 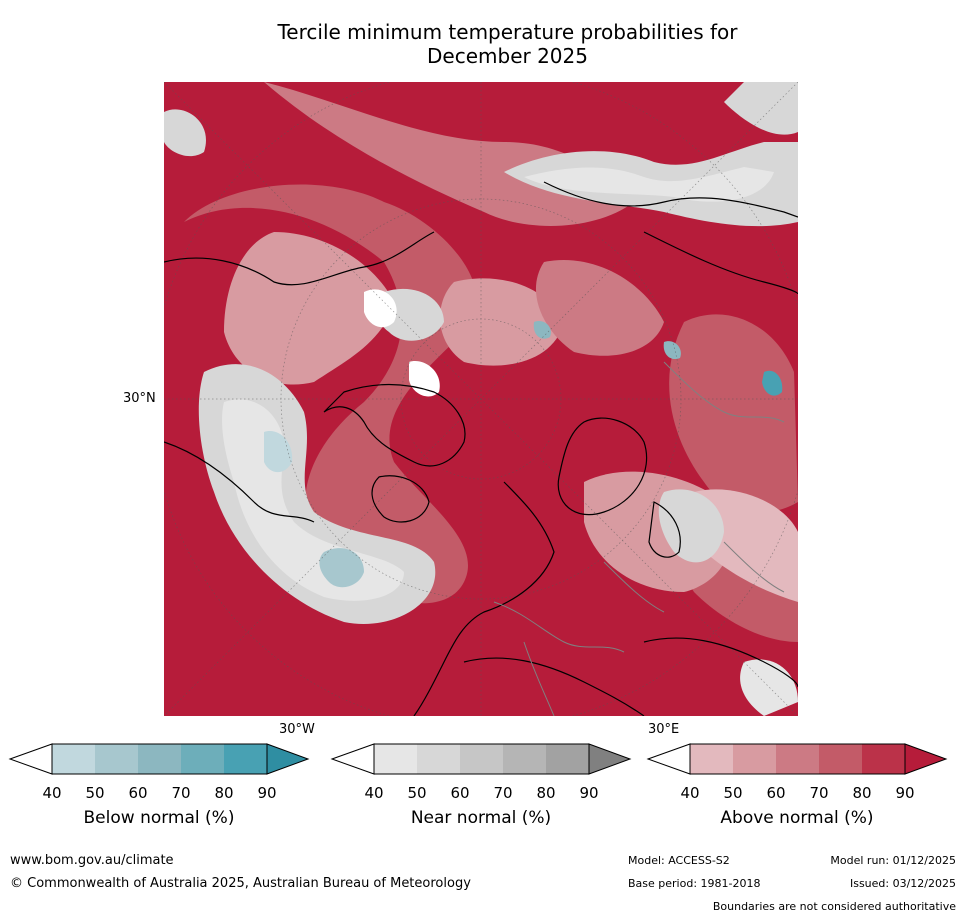 I want to click on website-link: www.bom.gov.au/climate, so click(x=92, y=860).